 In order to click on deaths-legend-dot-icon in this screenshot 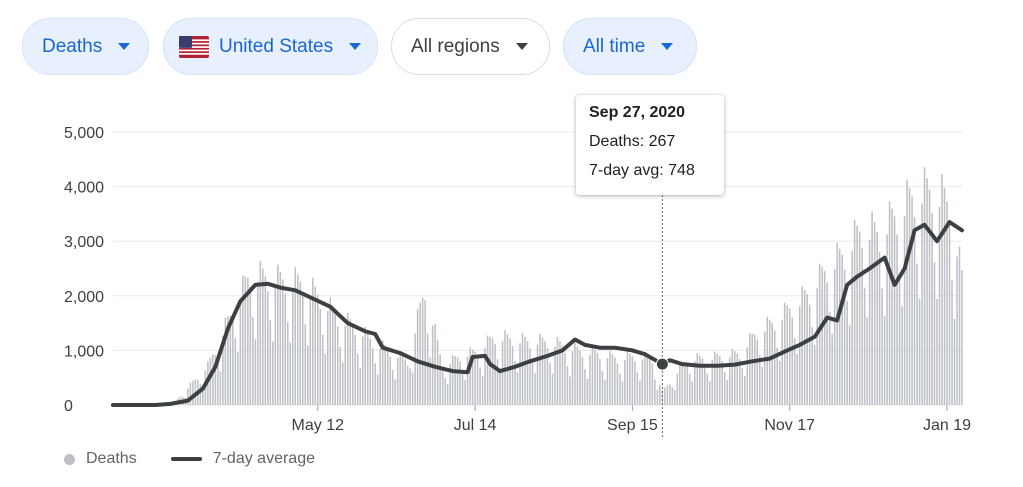, I will do `click(69, 459)`.